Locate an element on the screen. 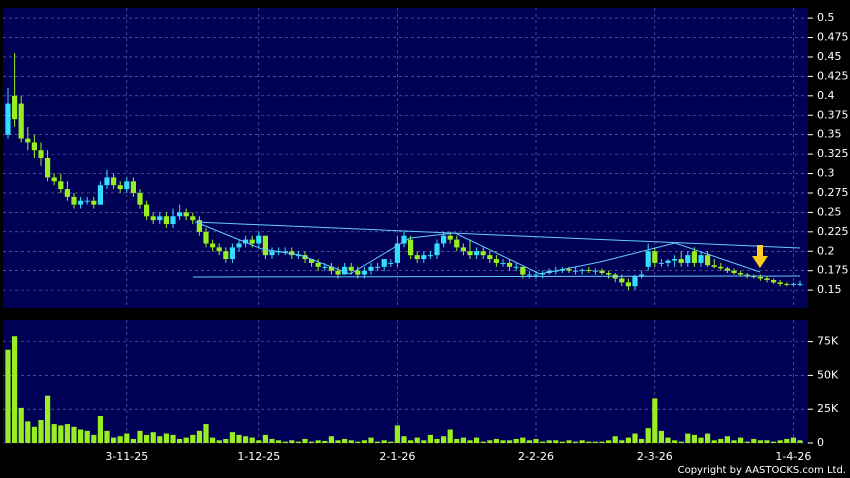  y-tick-label: 25K is located at coordinates (828, 408).